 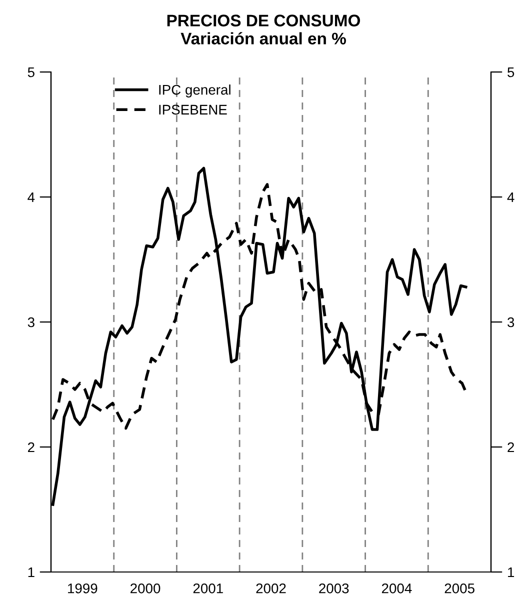 I want to click on y-tick-label: 2, so click(x=31, y=447).